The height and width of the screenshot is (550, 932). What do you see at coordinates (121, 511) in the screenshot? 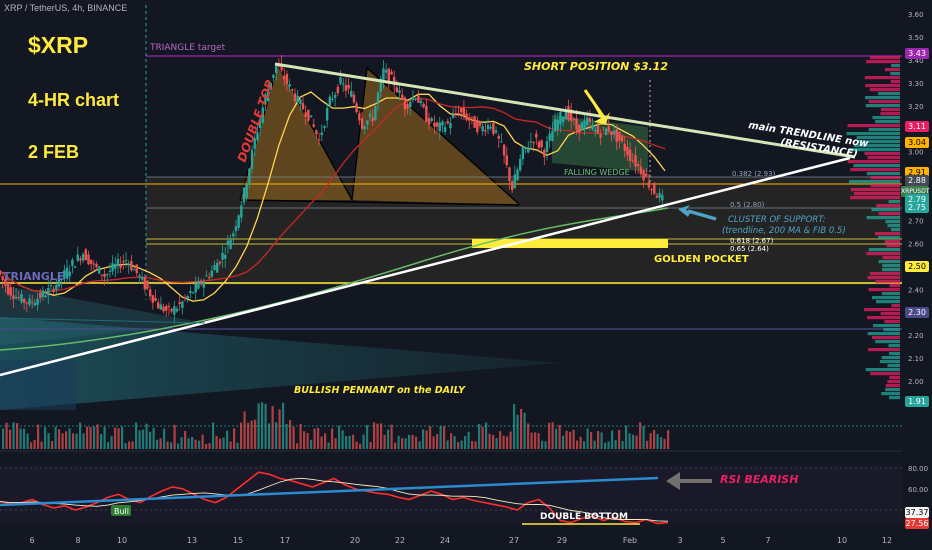
I see `bull-label: Bull` at bounding box center [121, 511].